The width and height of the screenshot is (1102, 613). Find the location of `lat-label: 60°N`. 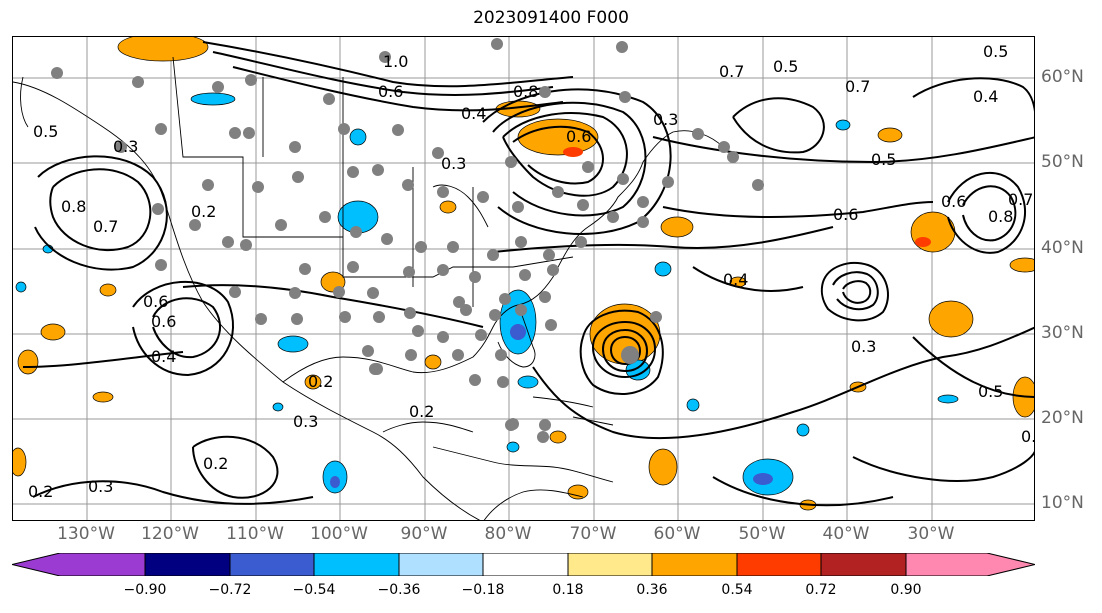

lat-label: 60°N is located at coordinates (1062, 77).